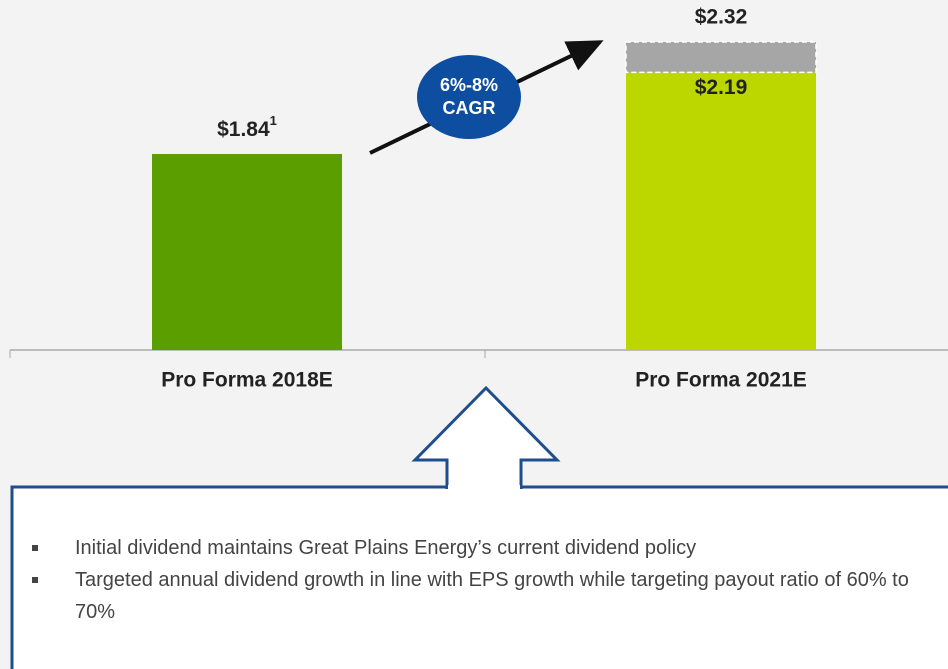 Image resolution: width=948 pixels, height=669 pixels. I want to click on range-bar, so click(721, 57).